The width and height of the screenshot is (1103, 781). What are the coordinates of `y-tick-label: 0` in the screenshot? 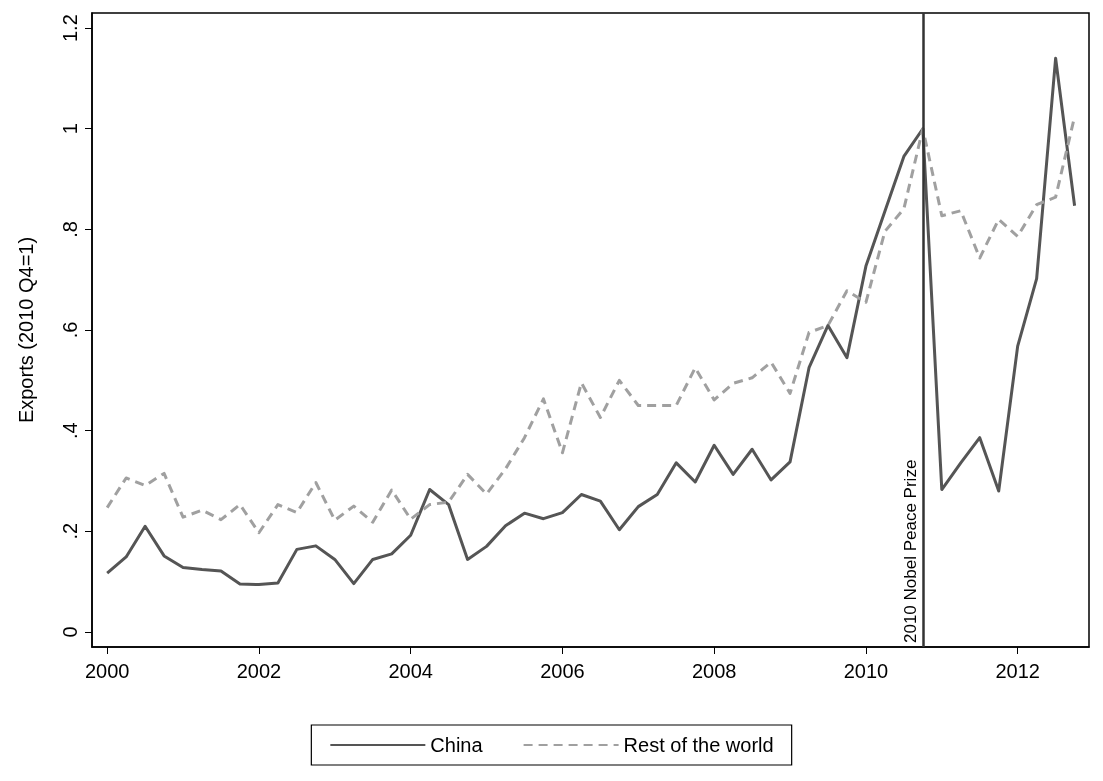 It's located at (70, 632).